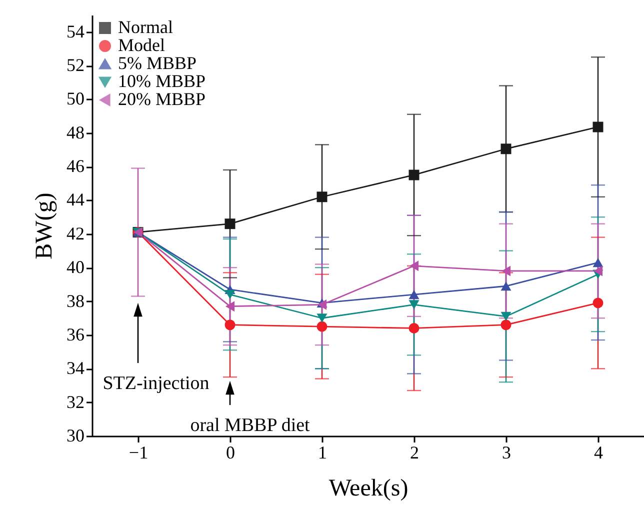  Describe the element at coordinates (75, 267) in the screenshot. I see `y-tick-label: 40` at that location.